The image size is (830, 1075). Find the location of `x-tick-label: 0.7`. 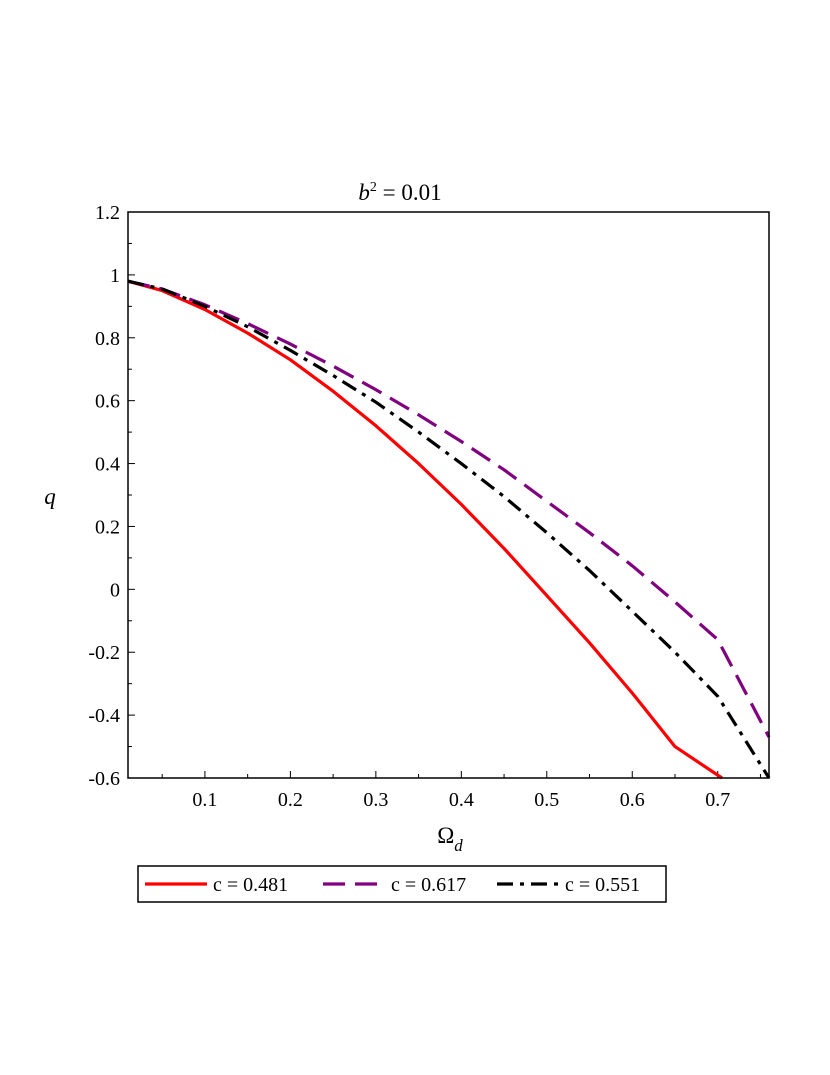

x-tick-label: 0.7 is located at coordinates (717, 800).